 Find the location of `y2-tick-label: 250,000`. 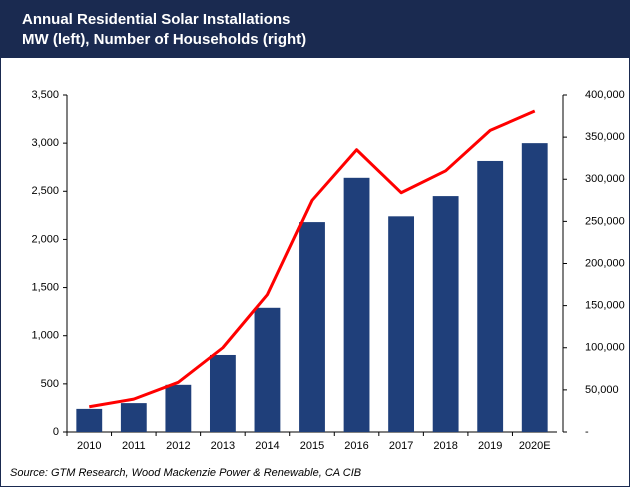

y2-tick-label: 250,000 is located at coordinates (605, 221).